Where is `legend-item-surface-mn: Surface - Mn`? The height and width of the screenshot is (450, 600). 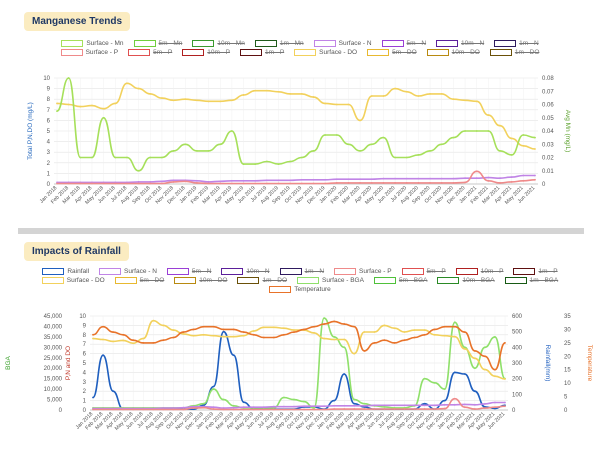 legend-item-surface-mn: Surface - Mn is located at coordinates (92, 43).